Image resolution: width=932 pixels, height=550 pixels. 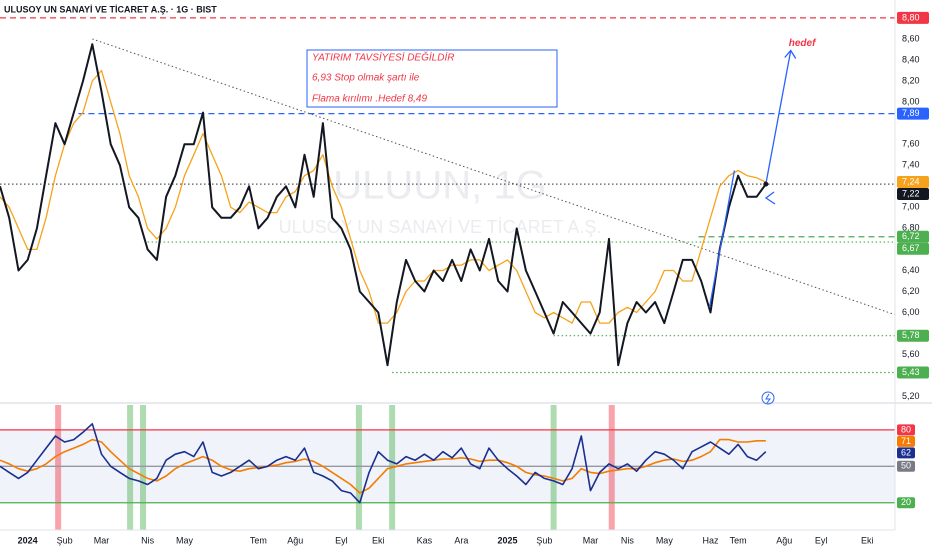 I want to click on y-tick-label: 8,40, so click(x=911, y=59).